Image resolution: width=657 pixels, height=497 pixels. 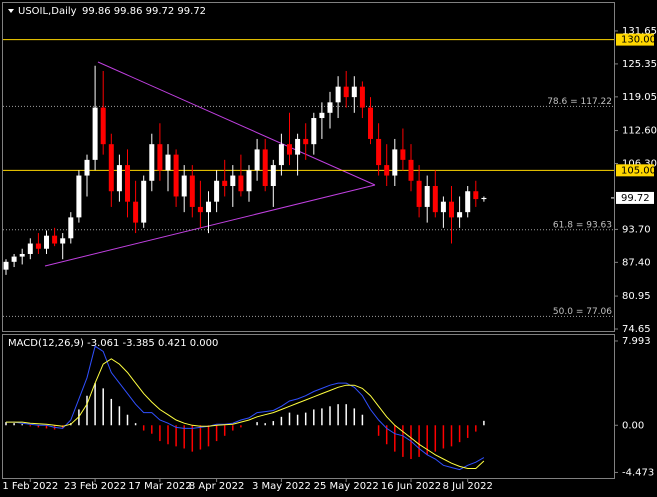 I want to click on menu-arrow, so click(x=11, y=11).